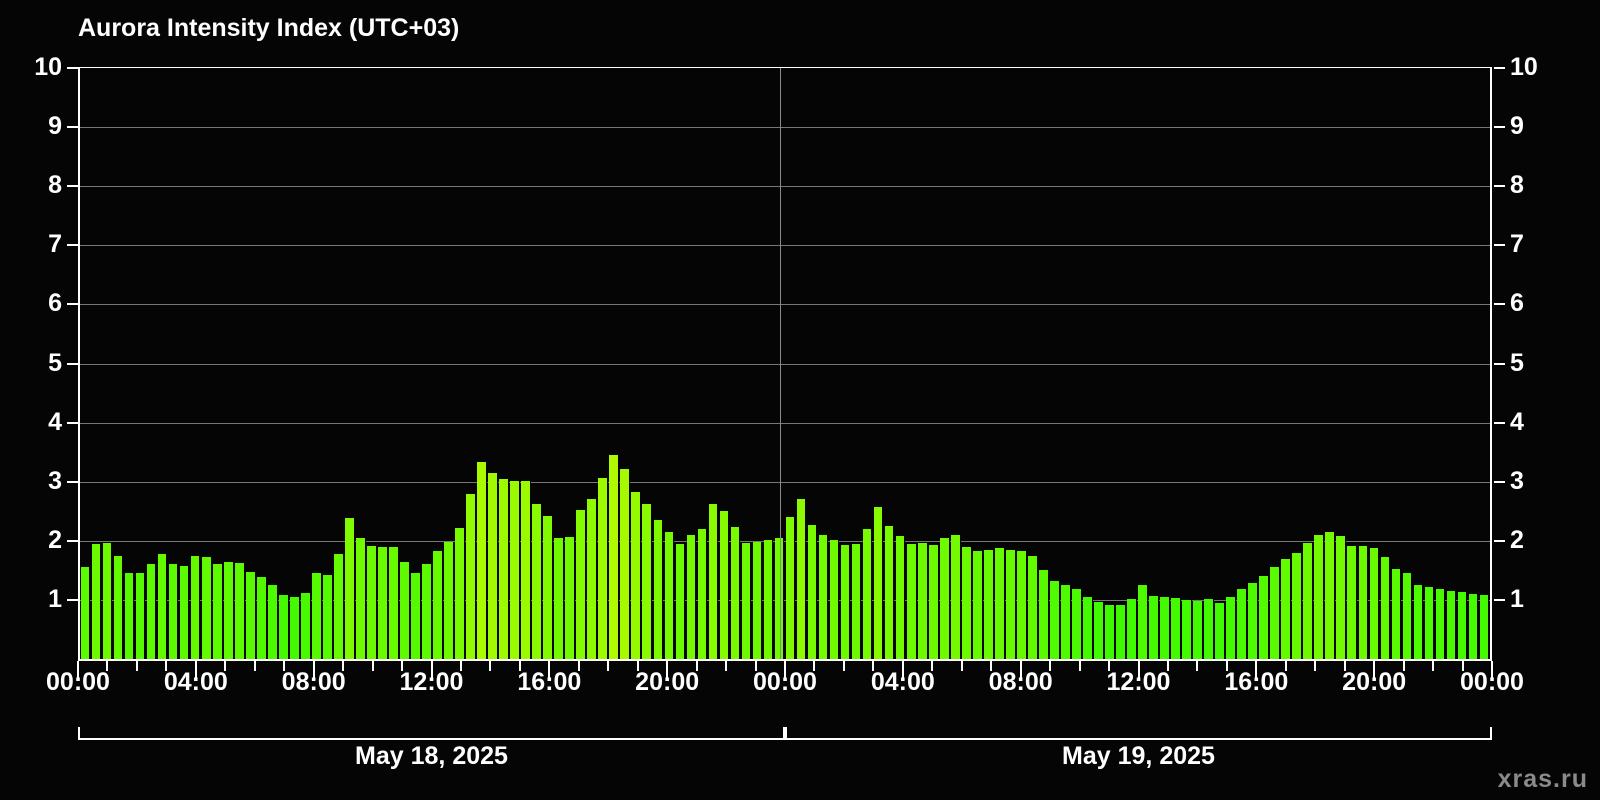 The height and width of the screenshot is (800, 1600). I want to click on y-axis-label-left-7: 7, so click(55, 244).